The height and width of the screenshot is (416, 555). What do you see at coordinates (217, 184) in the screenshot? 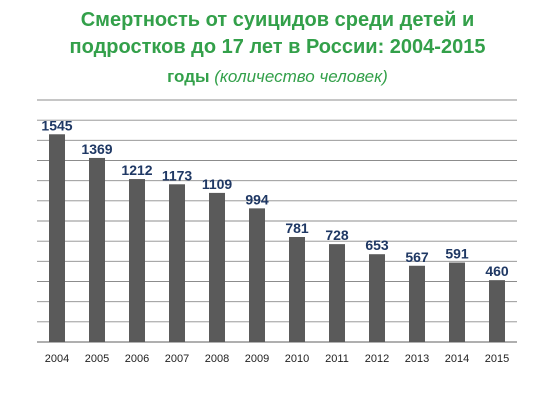
I see `data-label-2008: 1109` at bounding box center [217, 184].